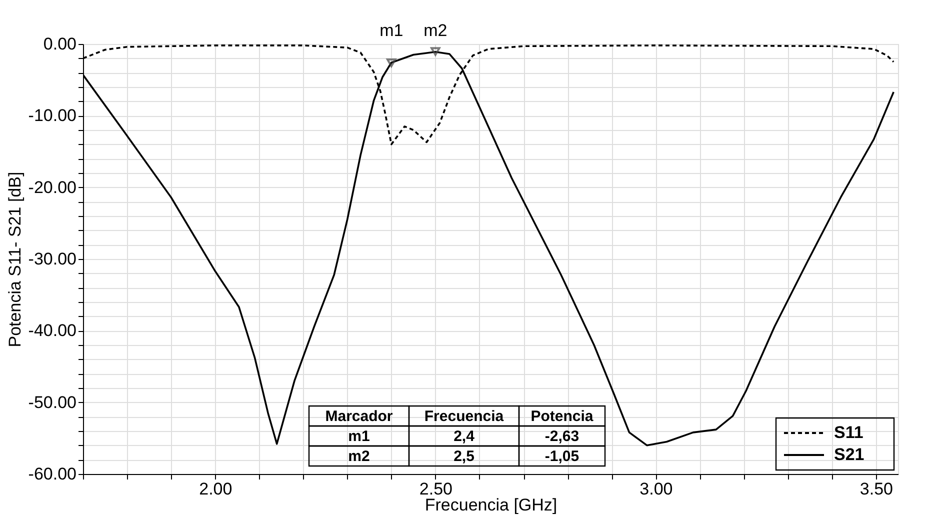 Image resolution: width=943 pixels, height=522 pixels. What do you see at coordinates (52, 187) in the screenshot?
I see `y-tick-label: -20.00` at bounding box center [52, 187].